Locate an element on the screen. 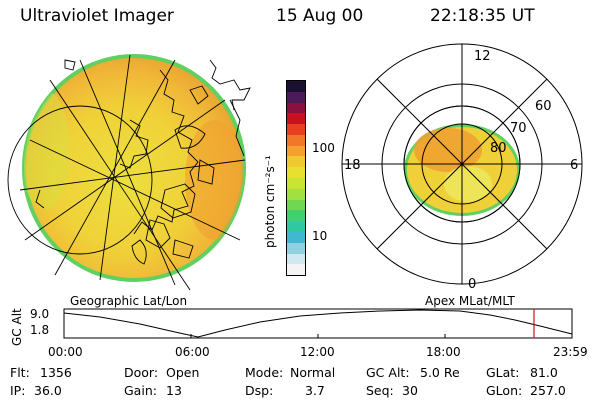  altitude-ylabel: GC Alt is located at coordinates (17, 327).